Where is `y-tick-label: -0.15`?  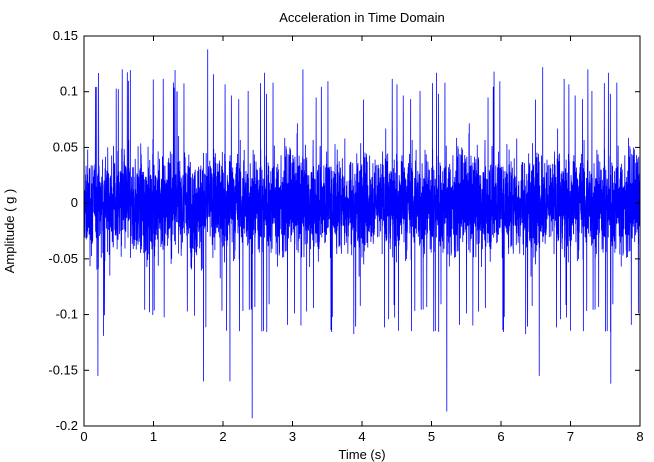
y-tick-label: -0.15 is located at coordinates (63, 369).